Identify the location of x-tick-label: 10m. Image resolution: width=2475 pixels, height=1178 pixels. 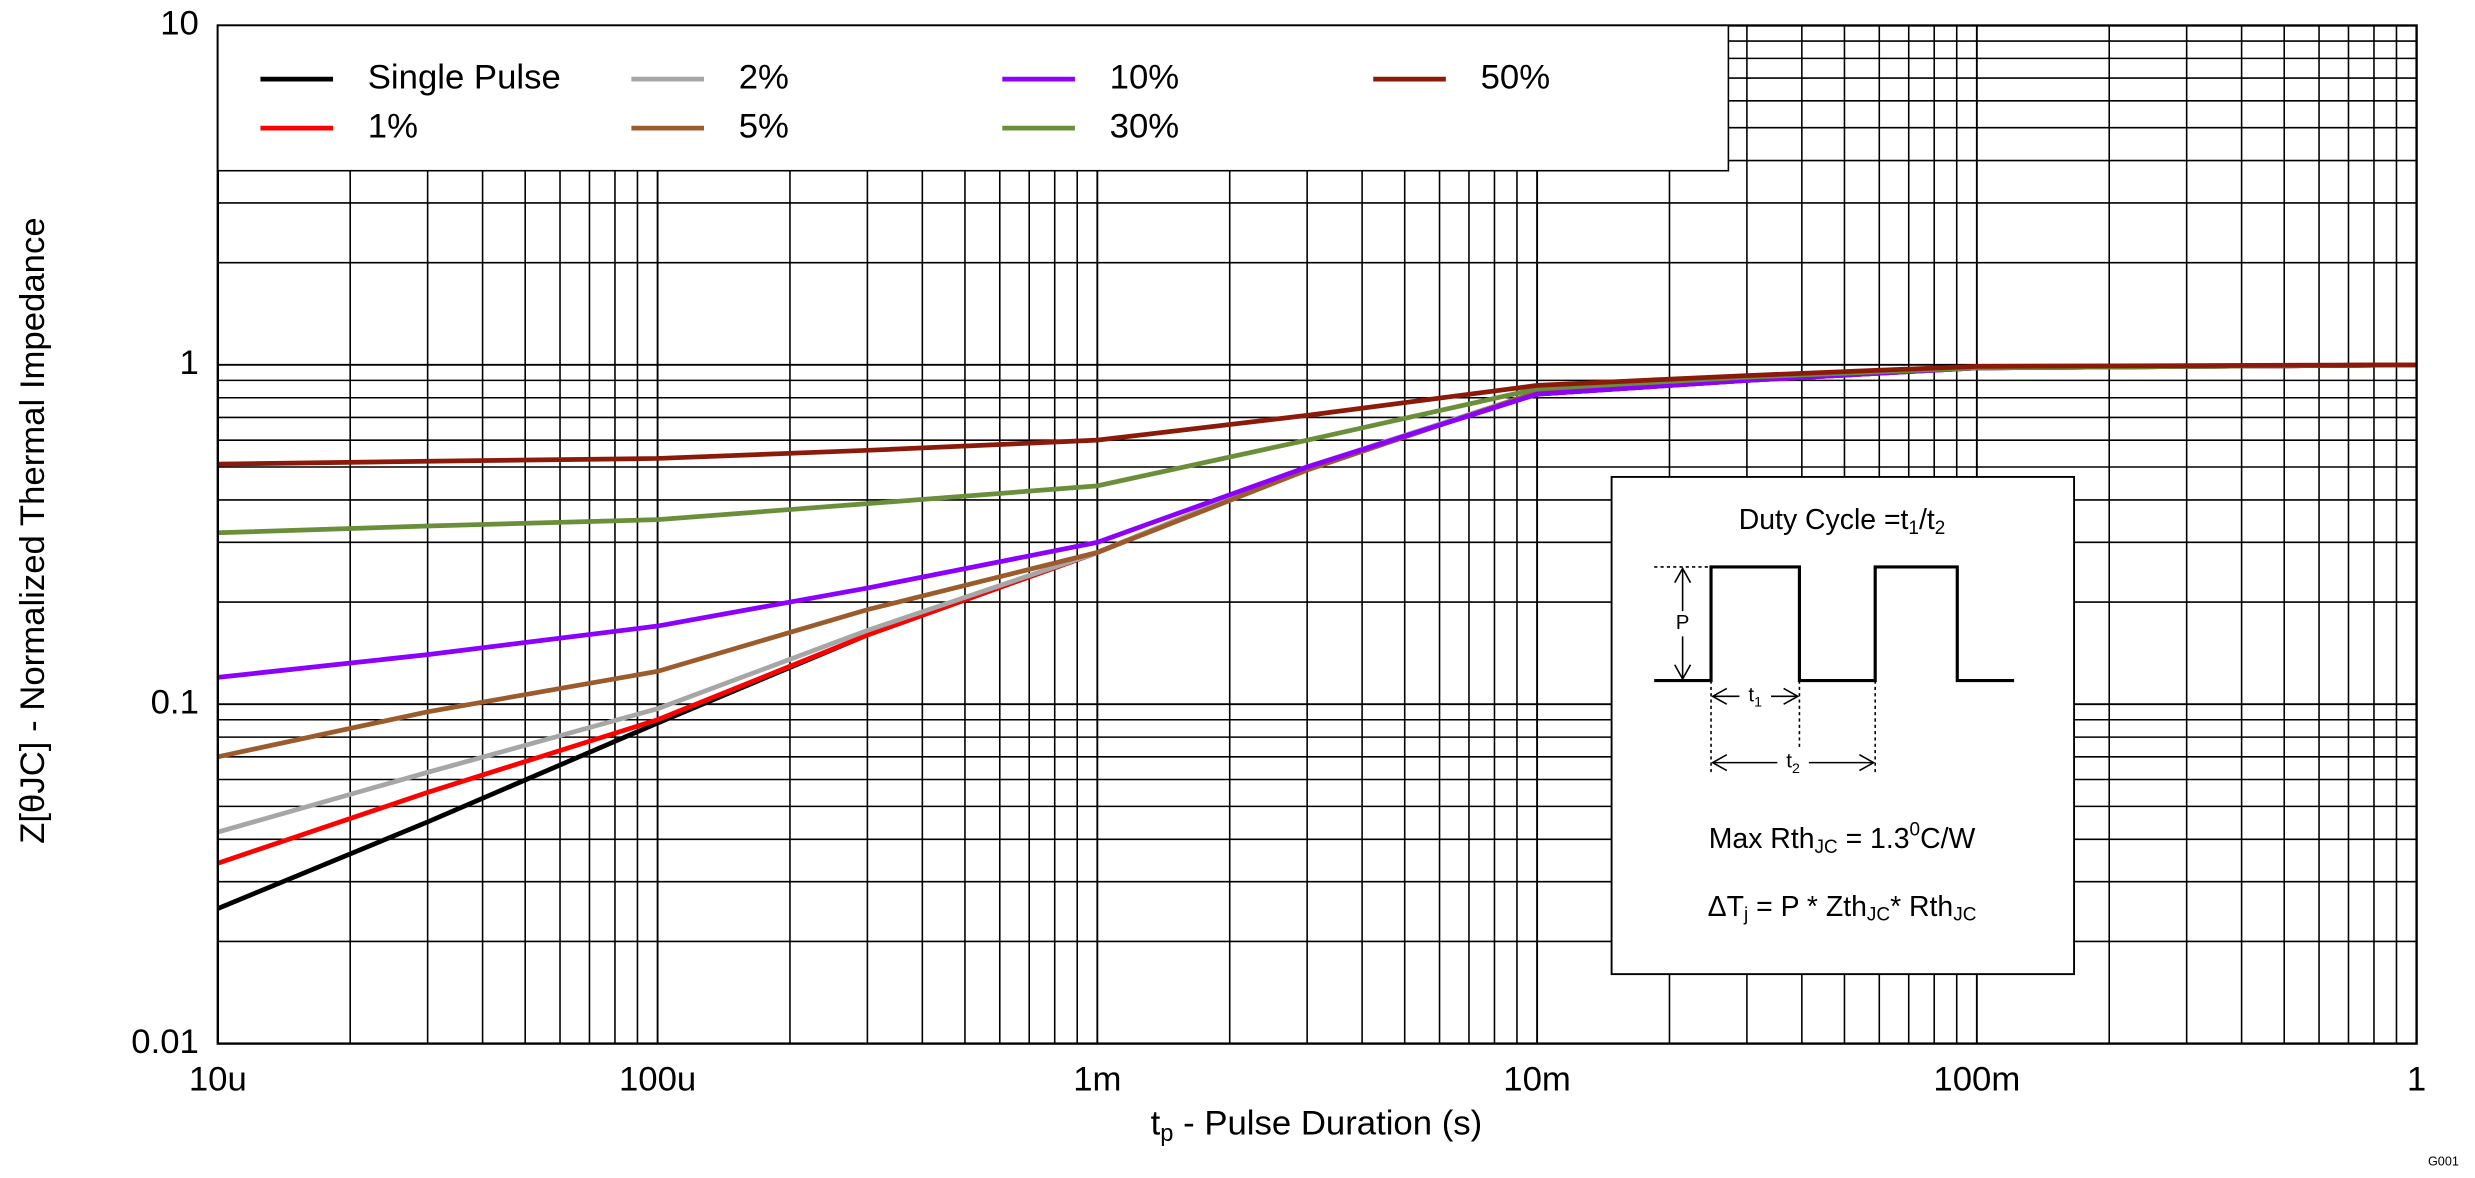
(1537, 1080).